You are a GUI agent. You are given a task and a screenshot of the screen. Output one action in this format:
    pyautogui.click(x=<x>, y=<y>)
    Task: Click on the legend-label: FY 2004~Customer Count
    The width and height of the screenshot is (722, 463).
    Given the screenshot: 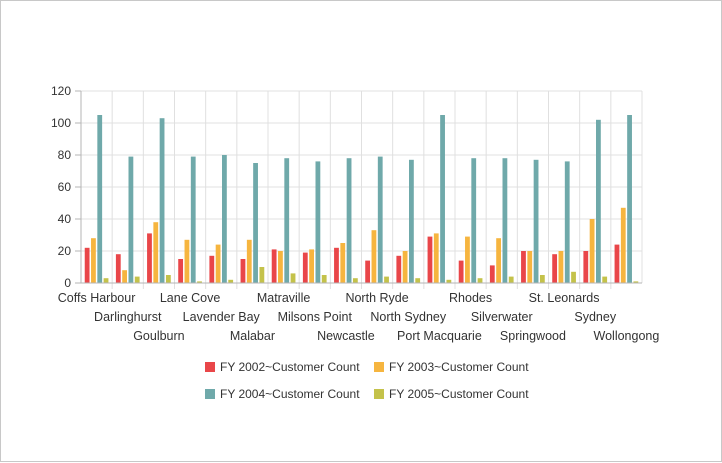 What is the action you would take?
    pyautogui.click(x=290, y=394)
    